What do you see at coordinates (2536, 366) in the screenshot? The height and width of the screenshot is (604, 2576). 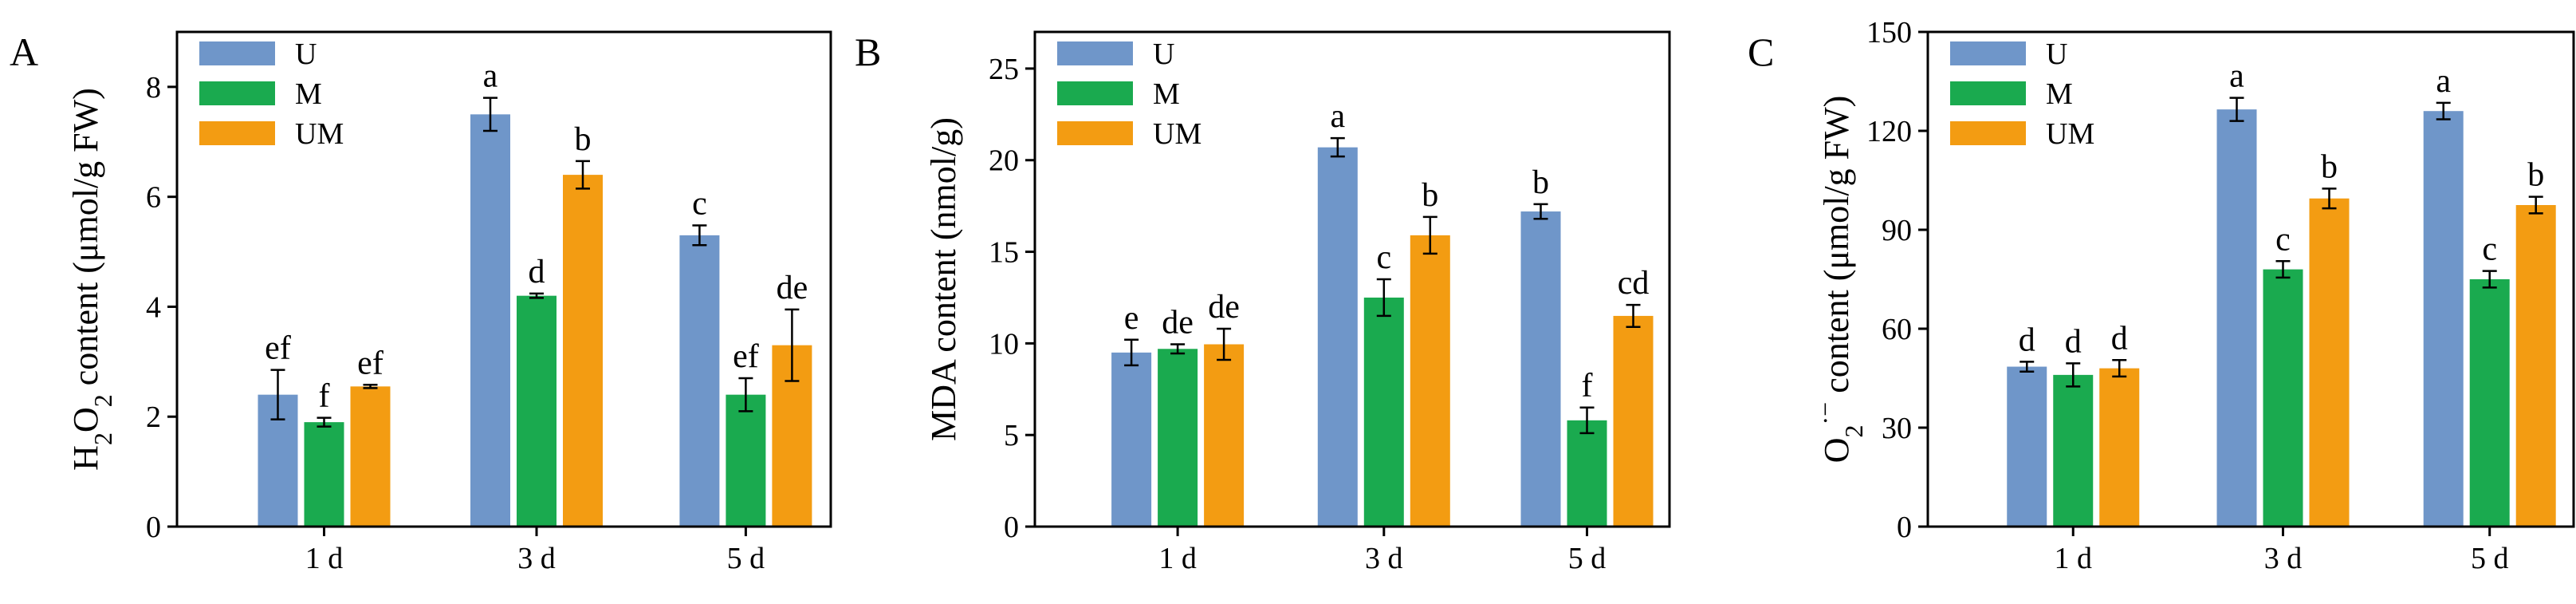 I see `bar-UM-5d` at bounding box center [2536, 366].